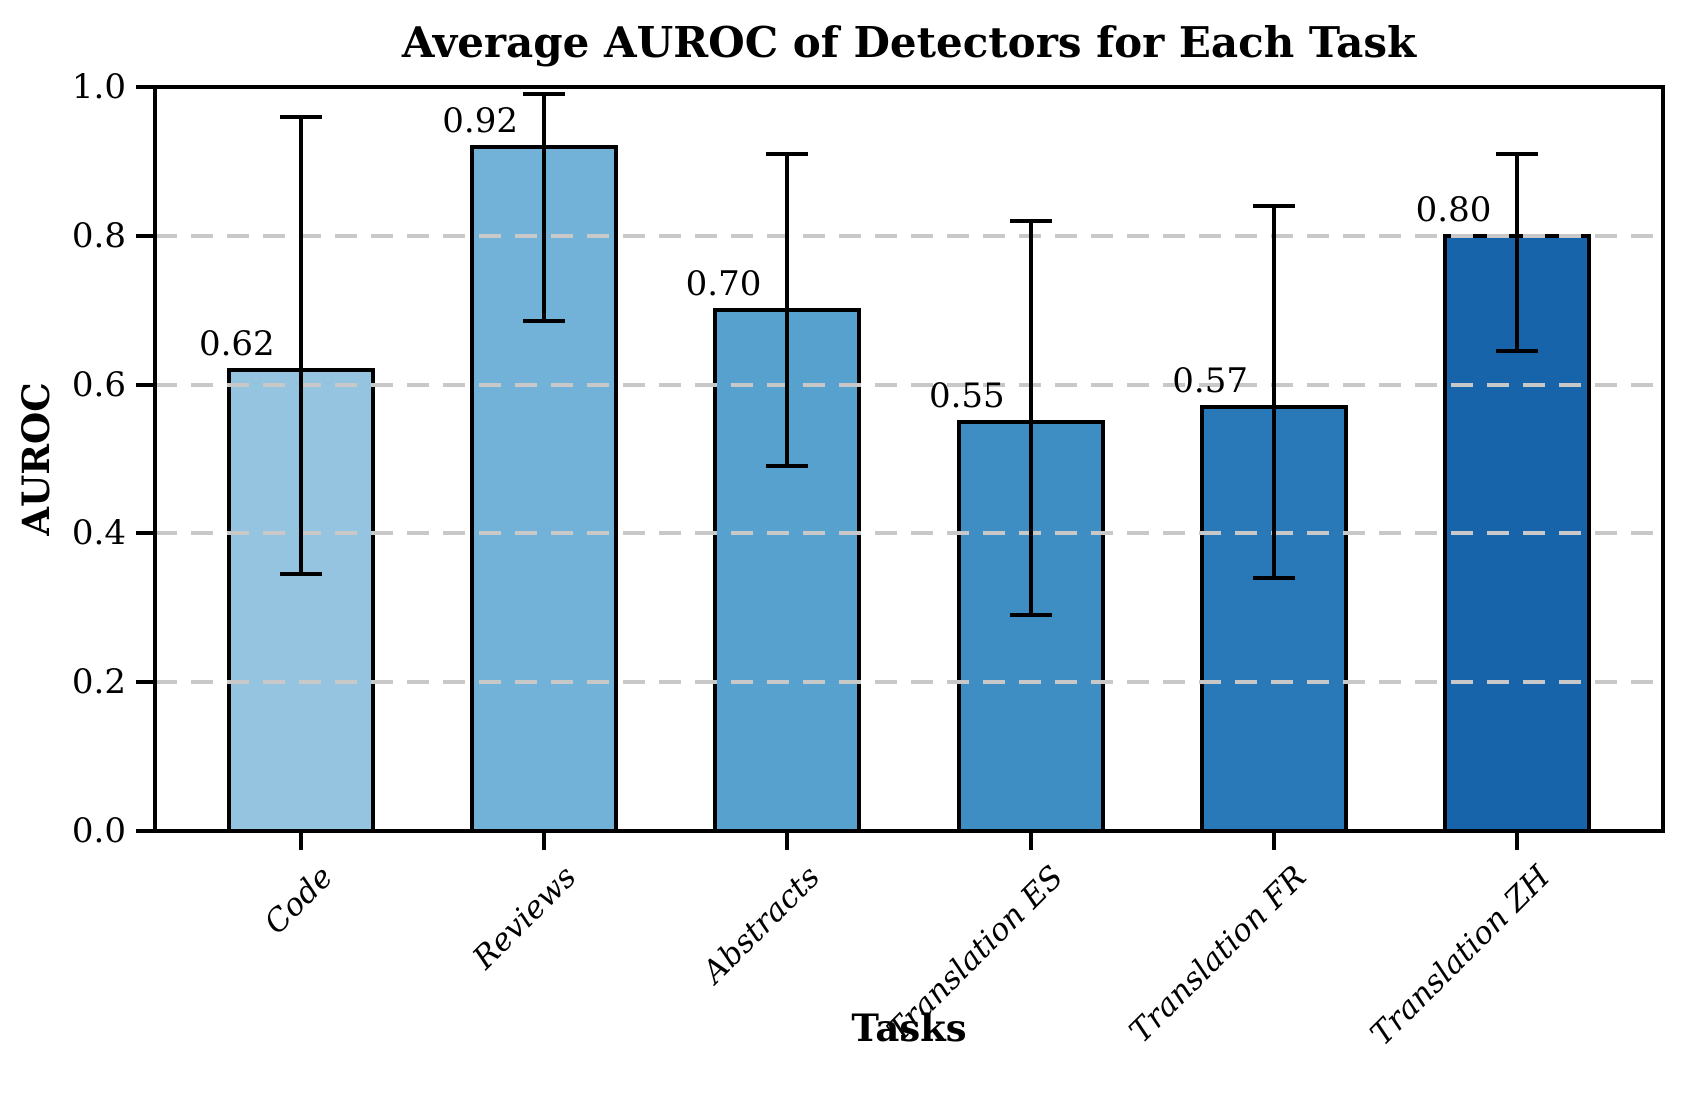 The height and width of the screenshot is (1093, 1693). I want to click on y-tick-label: 0.8, so click(98, 235).